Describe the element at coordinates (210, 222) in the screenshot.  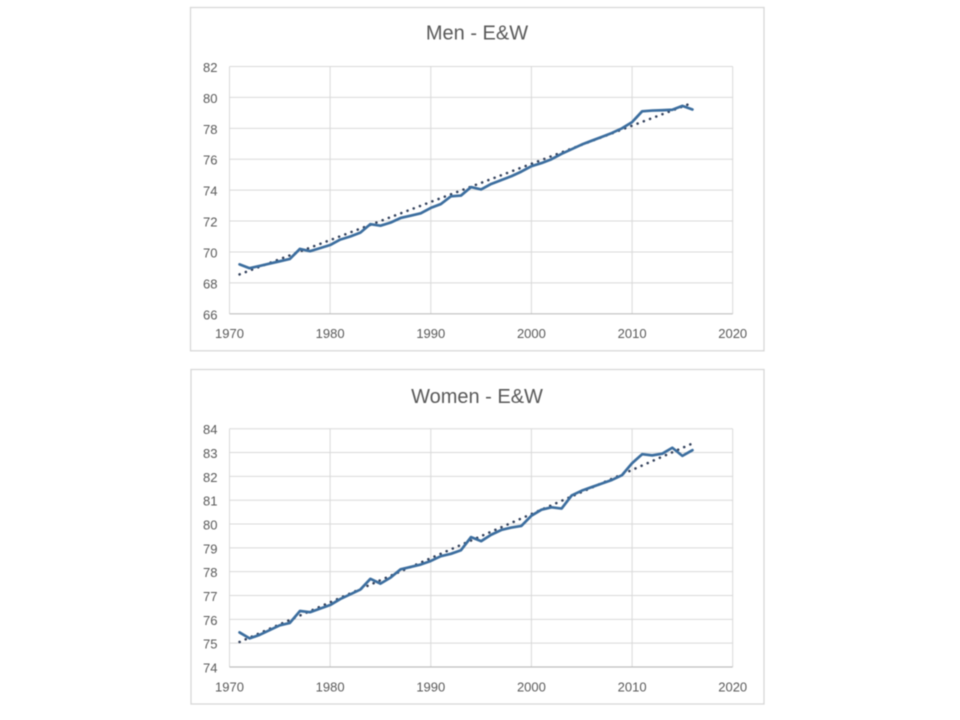
I see `svg-text: 72` at that location.